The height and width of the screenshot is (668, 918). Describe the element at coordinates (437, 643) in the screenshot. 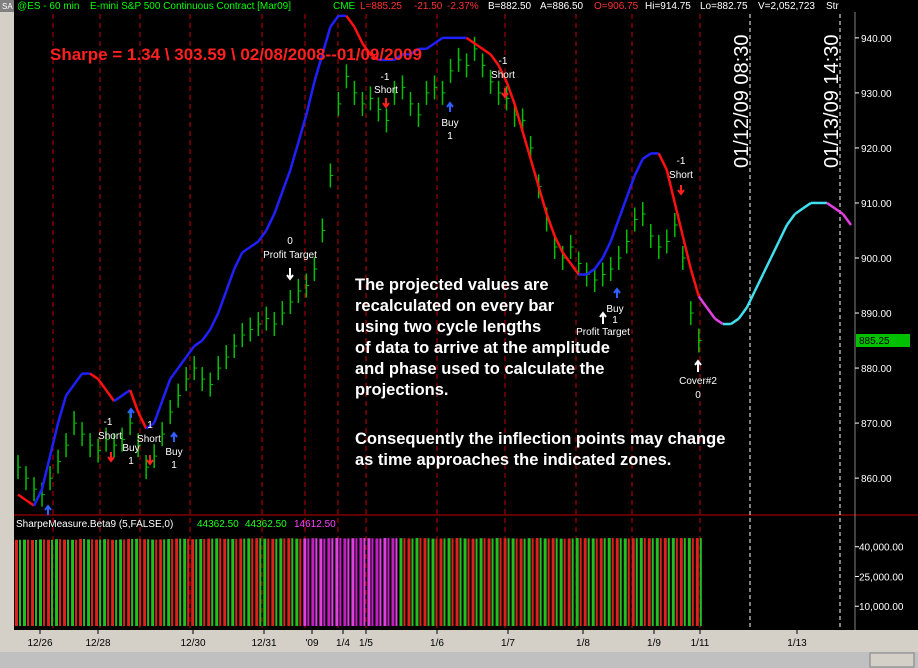

I see `date-label: 1/6` at that location.